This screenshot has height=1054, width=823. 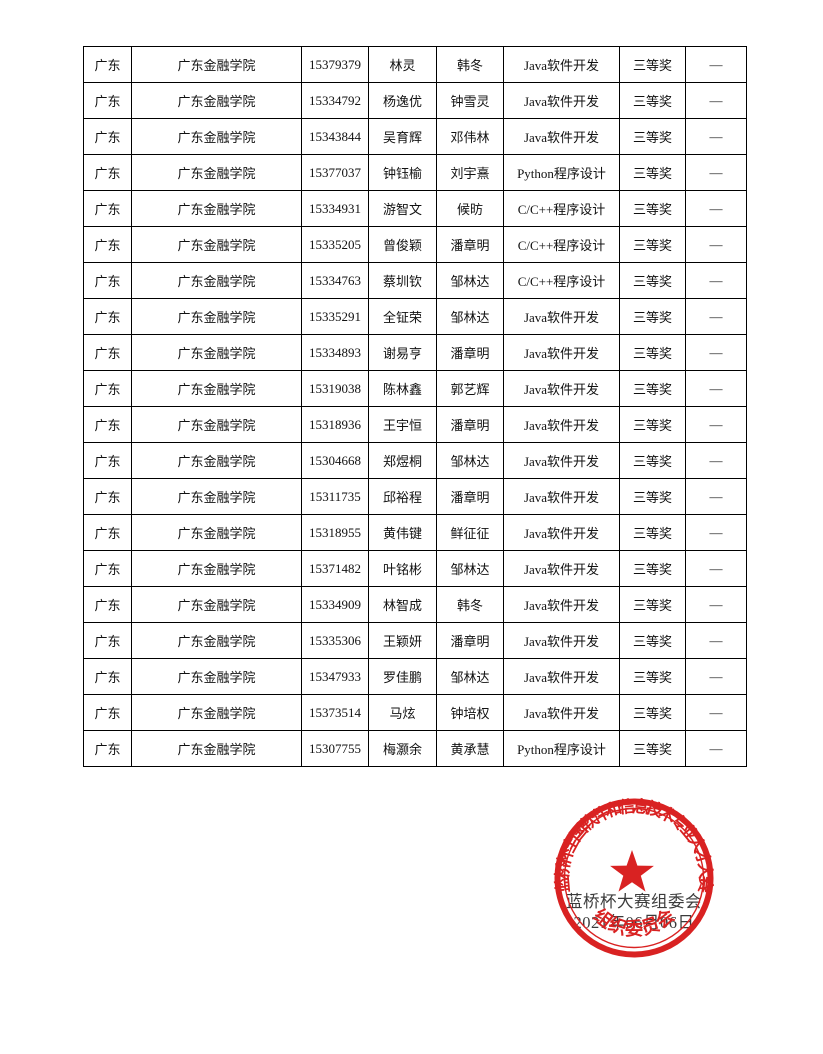 What do you see at coordinates (634, 921) in the screenshot?
I see `stamp-arc-committee: 组织委员会` at bounding box center [634, 921].